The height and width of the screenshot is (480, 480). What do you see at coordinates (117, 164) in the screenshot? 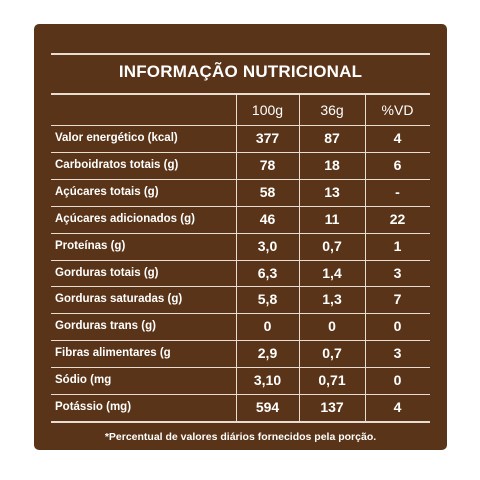
I see `nutrient-label: Carboidratos totais (g)` at bounding box center [117, 164].